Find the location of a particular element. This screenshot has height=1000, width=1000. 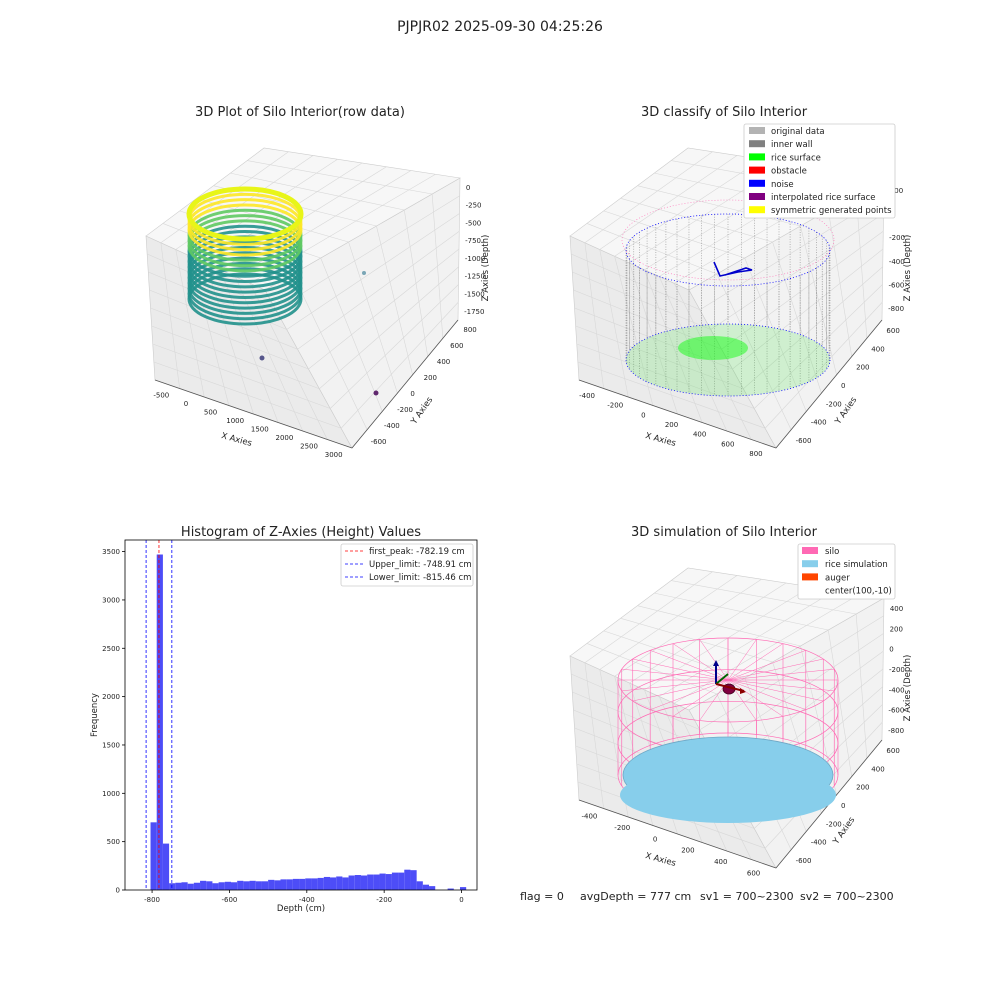

panel1-ztick: -500 is located at coordinates (473, 223).